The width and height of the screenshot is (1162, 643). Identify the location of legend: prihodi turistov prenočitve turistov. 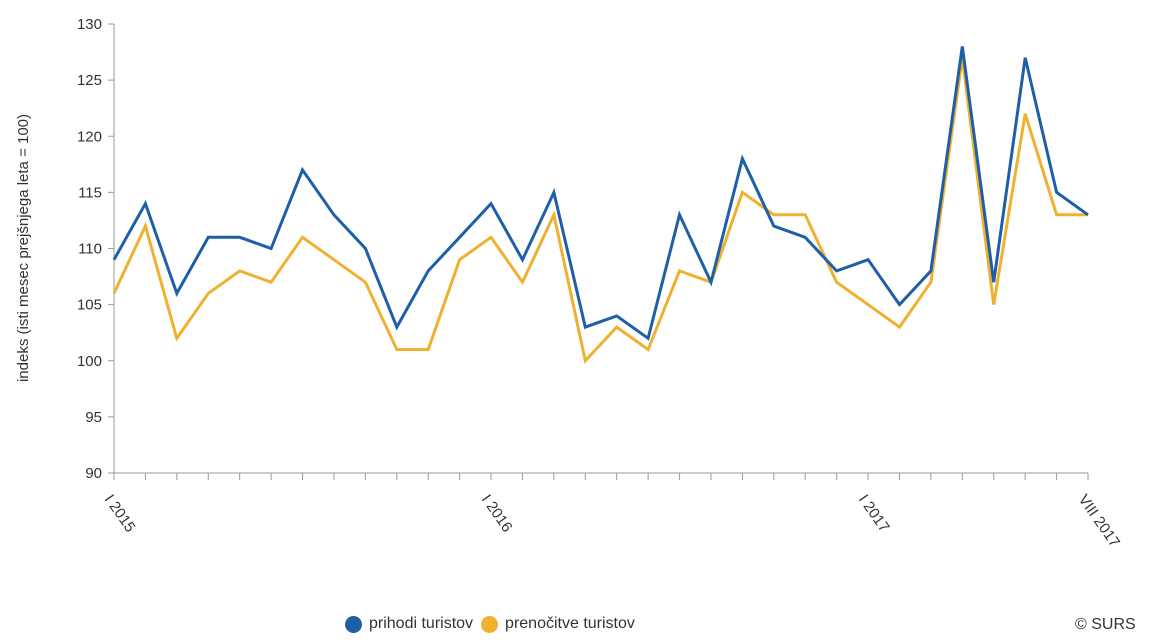
(494, 624).